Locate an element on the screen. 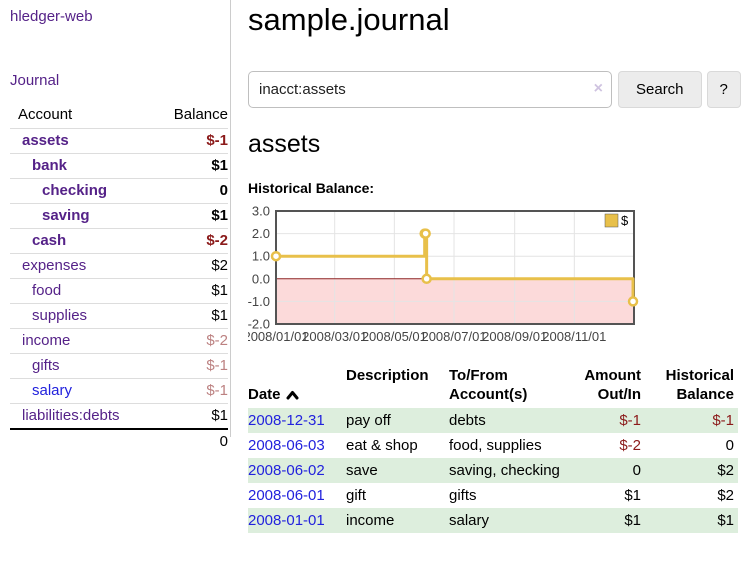 The width and height of the screenshot is (742, 582). svg-text: -2.0 is located at coordinates (259, 324).